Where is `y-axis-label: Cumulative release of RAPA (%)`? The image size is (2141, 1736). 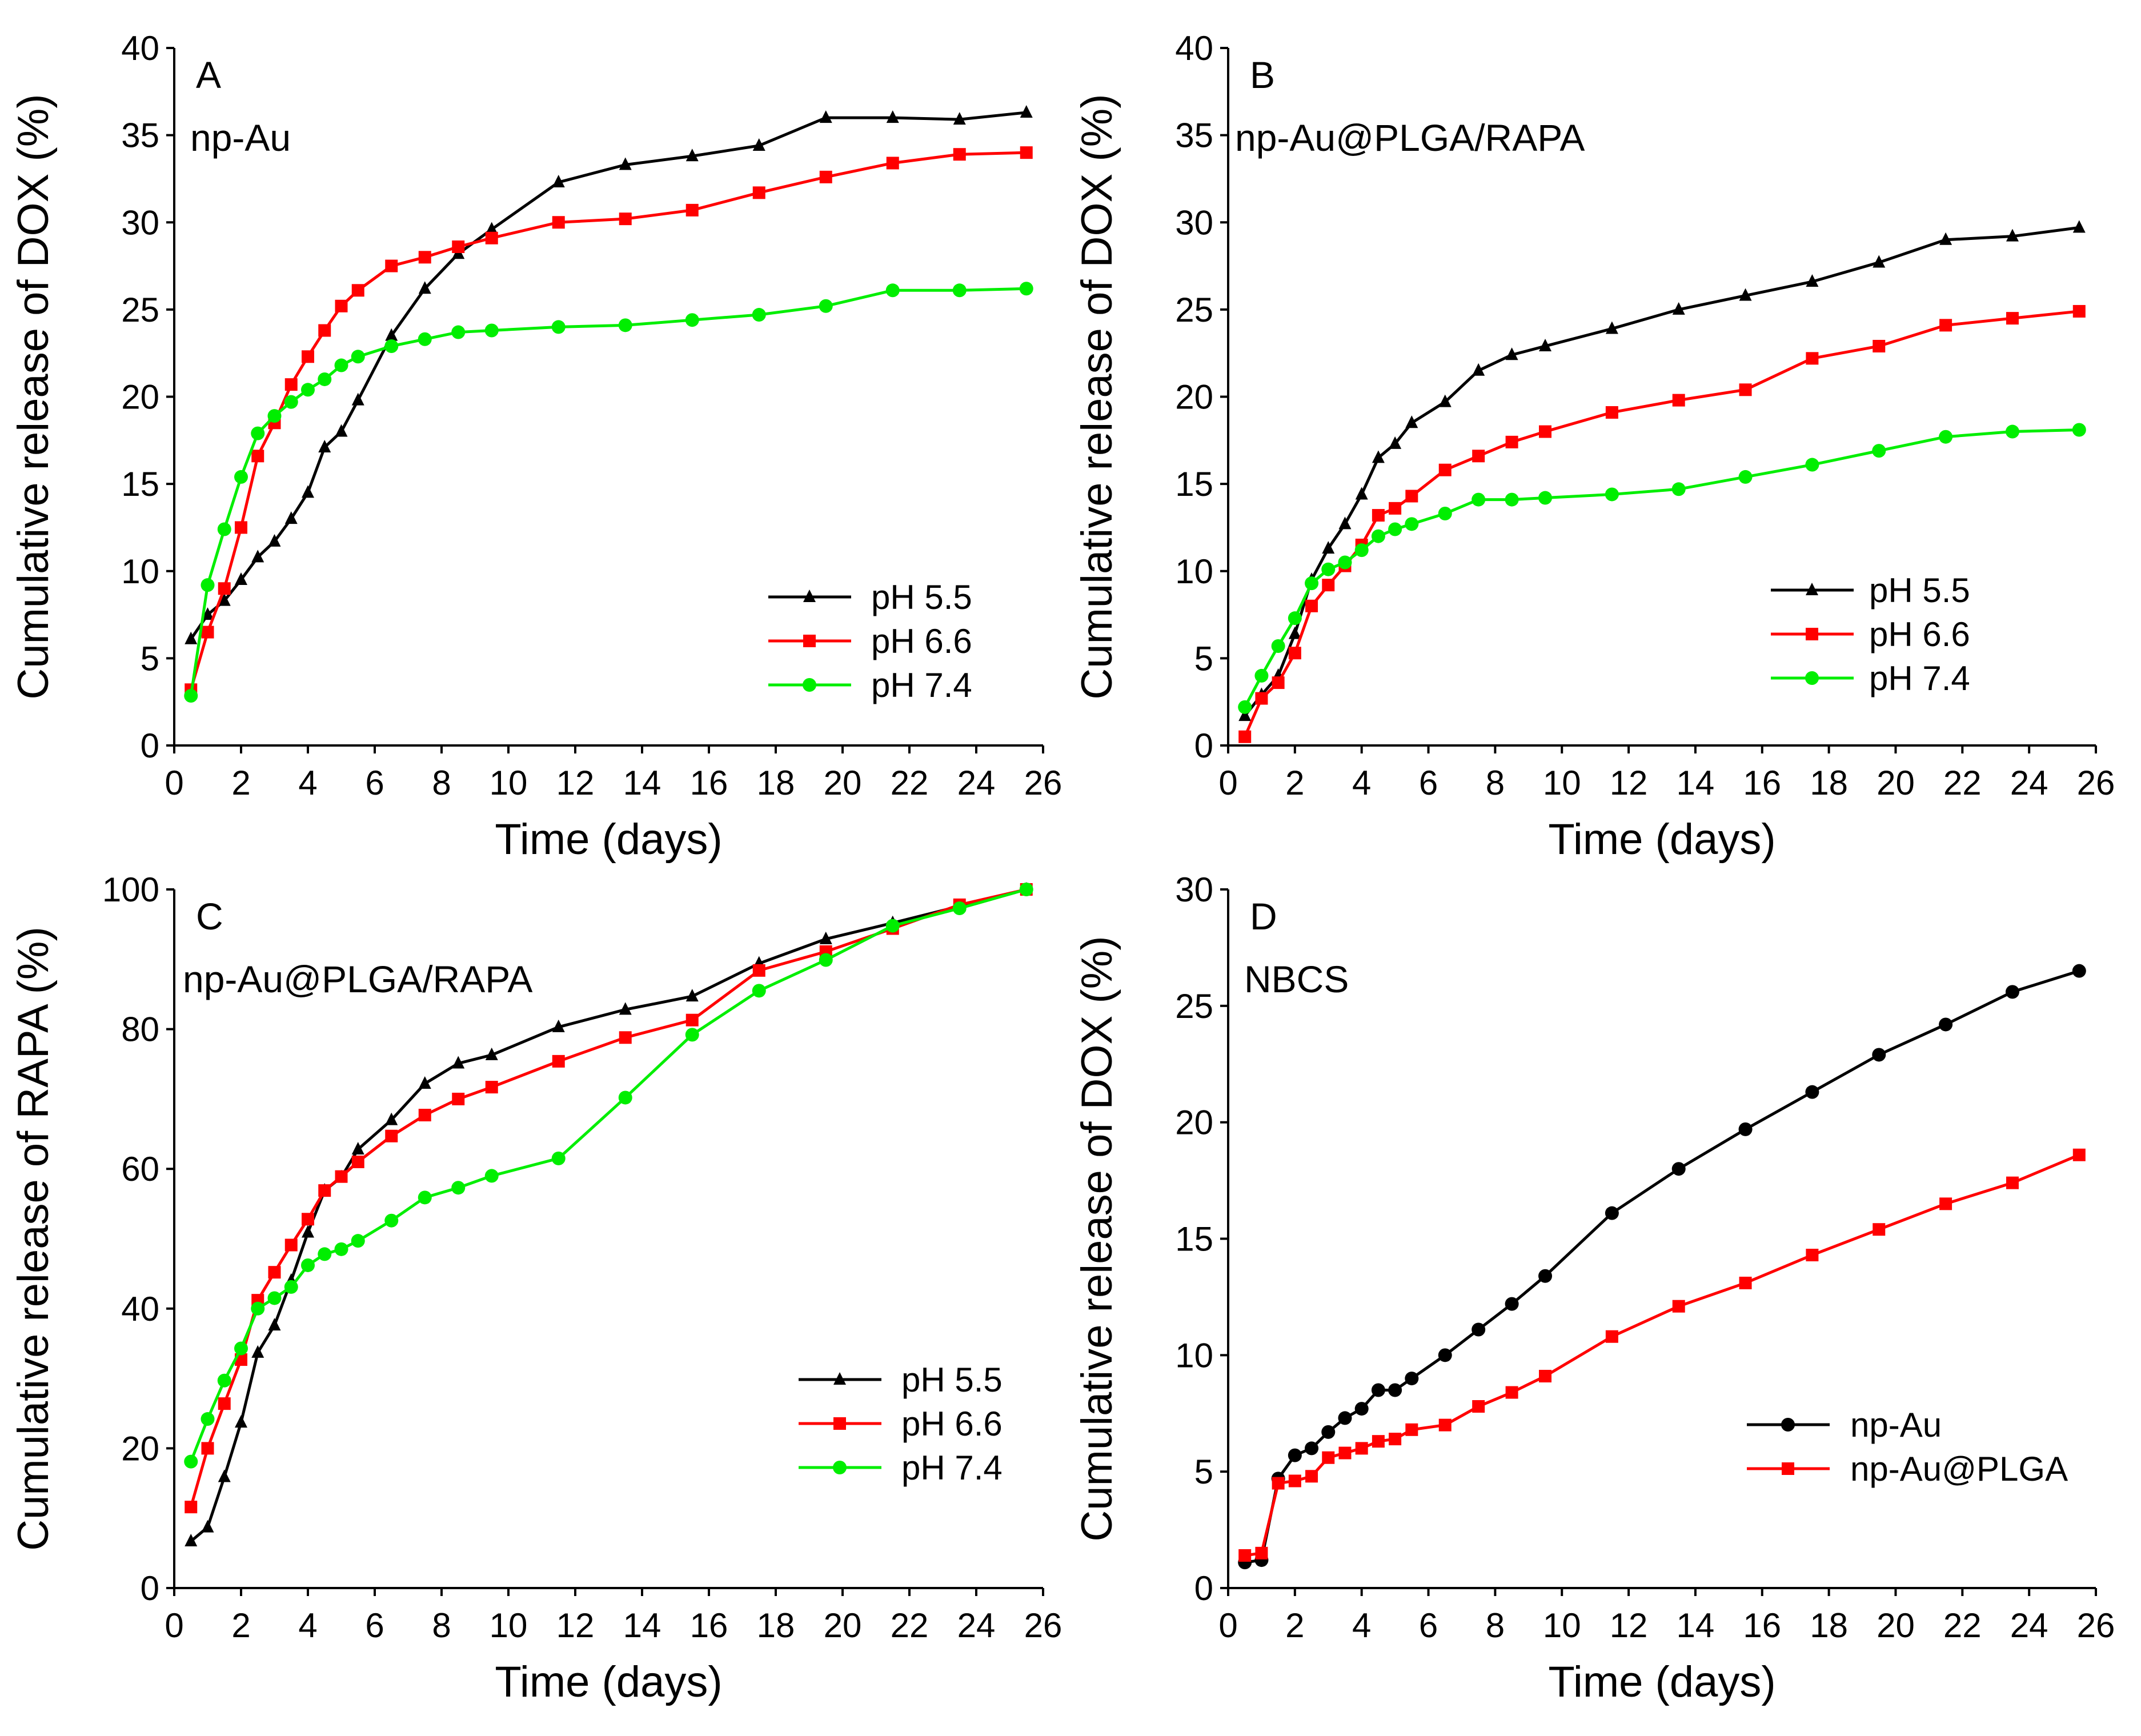
y-axis-label: Cumulative release of RAPA (%) is located at coordinates (34, 1239).